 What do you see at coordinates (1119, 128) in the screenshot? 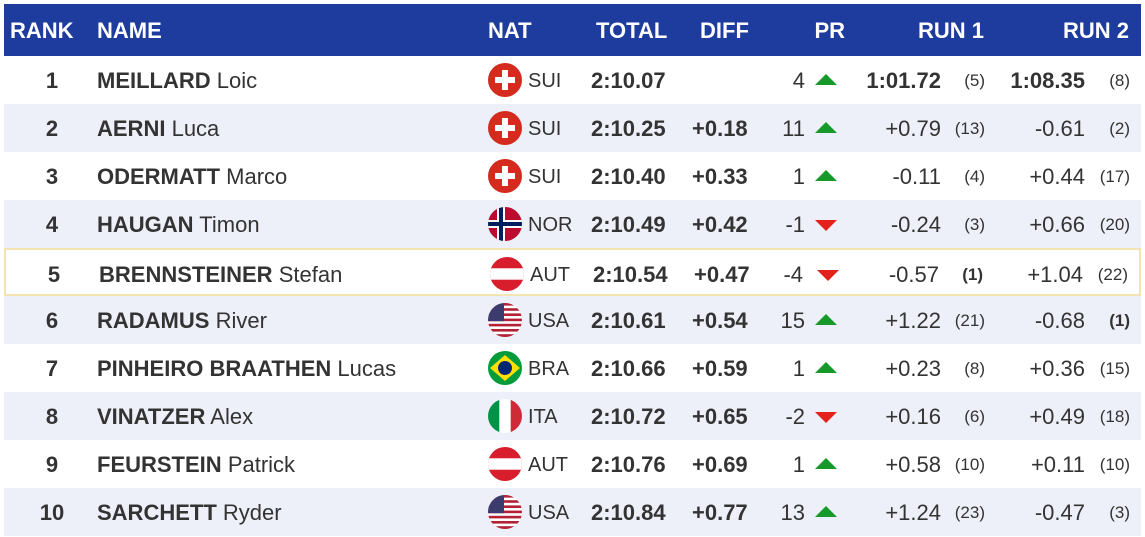
I see `run2-rank: (2)` at bounding box center [1119, 128].